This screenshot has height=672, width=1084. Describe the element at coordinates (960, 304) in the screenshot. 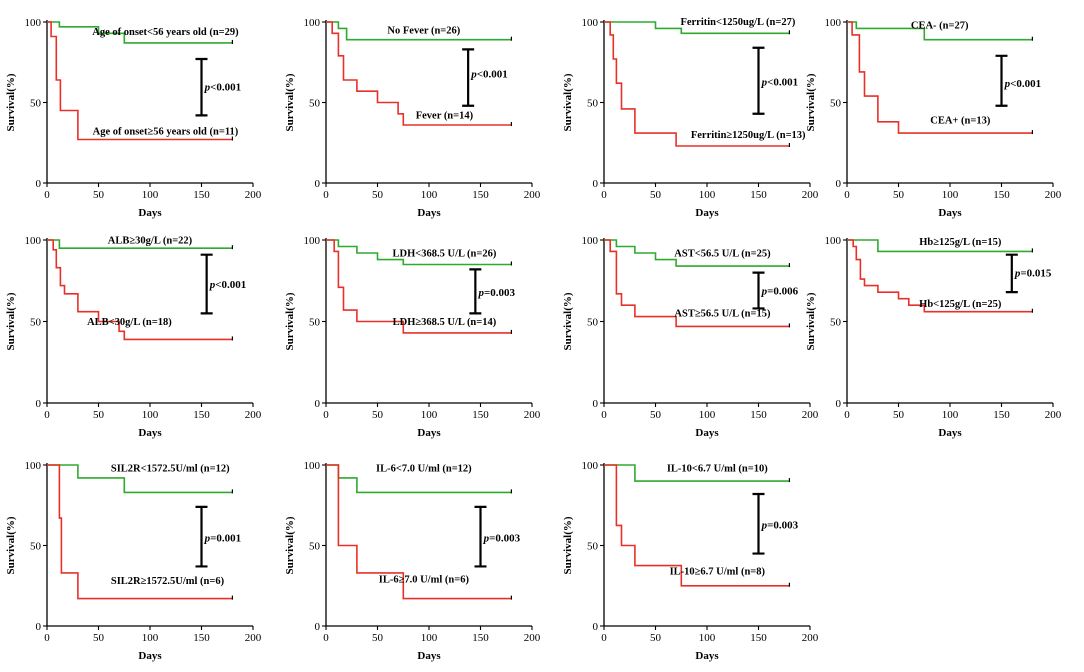

I see `curve-label: Hb<125g/L (n=25)` at that location.